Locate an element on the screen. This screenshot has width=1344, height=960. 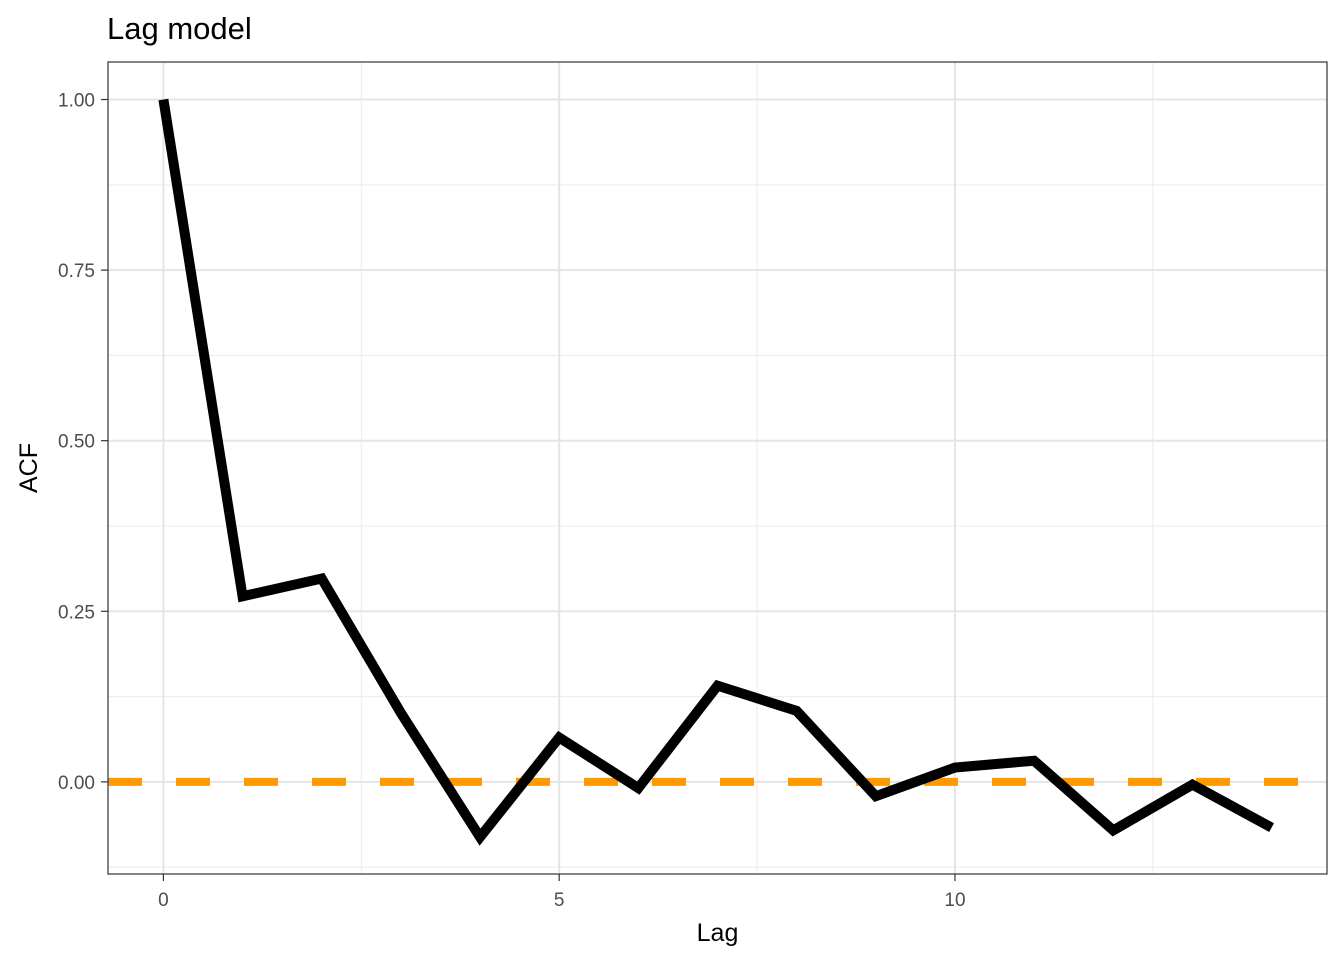
y-axis-ticks: 0.00 0.25 0.50 0.75 1.00 is located at coordinates (83, 442).